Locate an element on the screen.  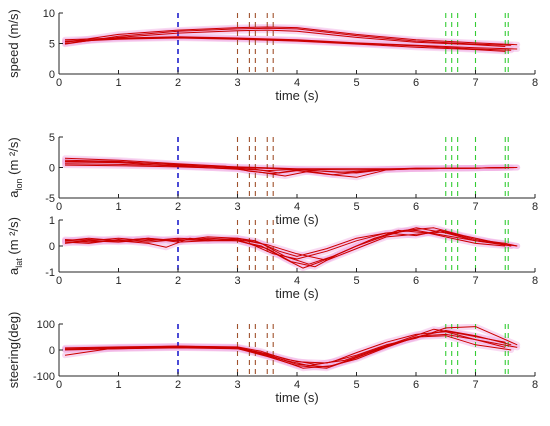
y-axis-label: steering(deg) is located at coordinates (13, 350).